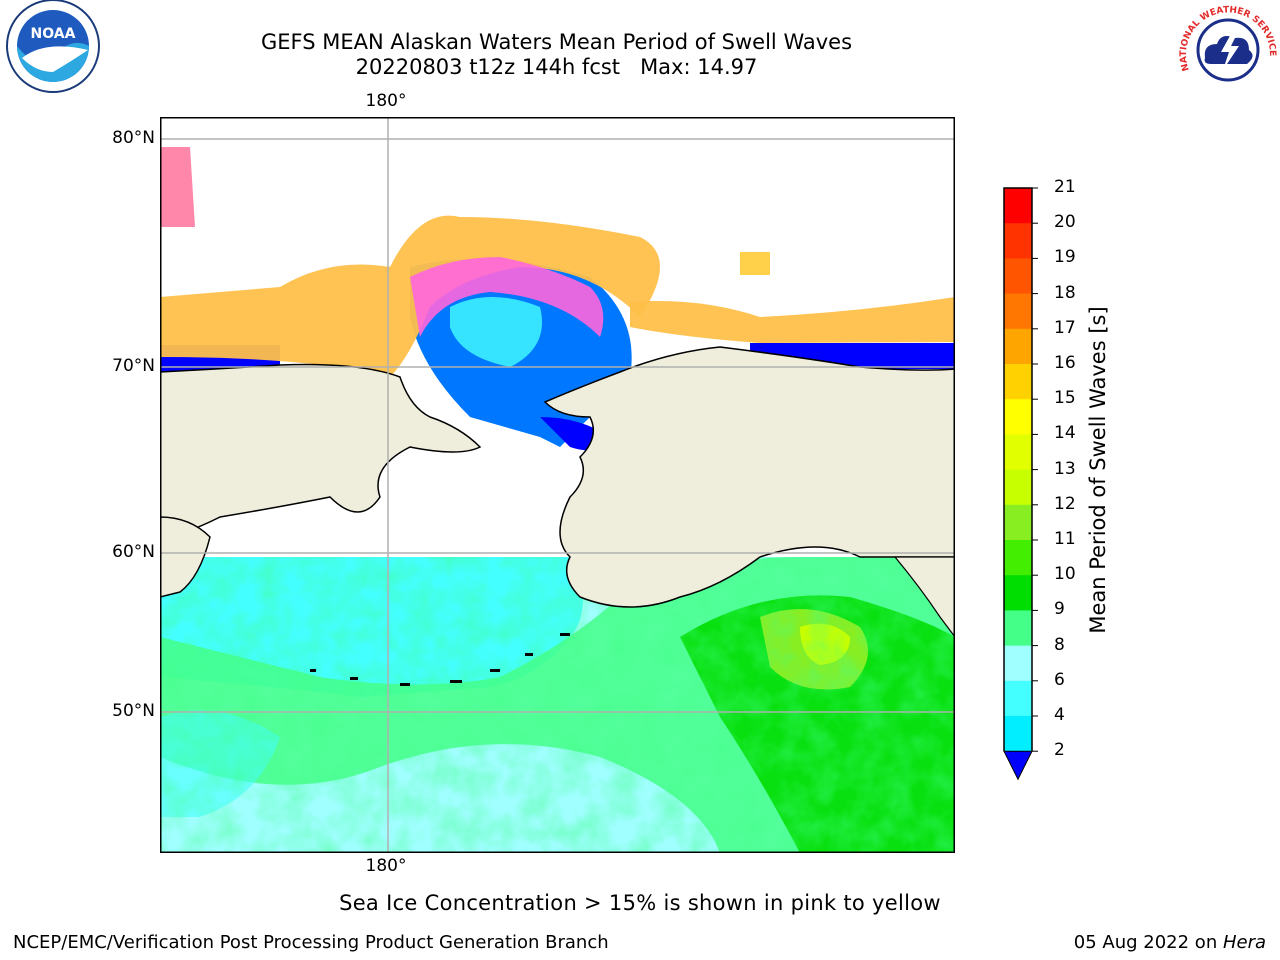  Describe the element at coordinates (1018, 765) in the screenshot. I see `colorbar-under-arrow` at that location.